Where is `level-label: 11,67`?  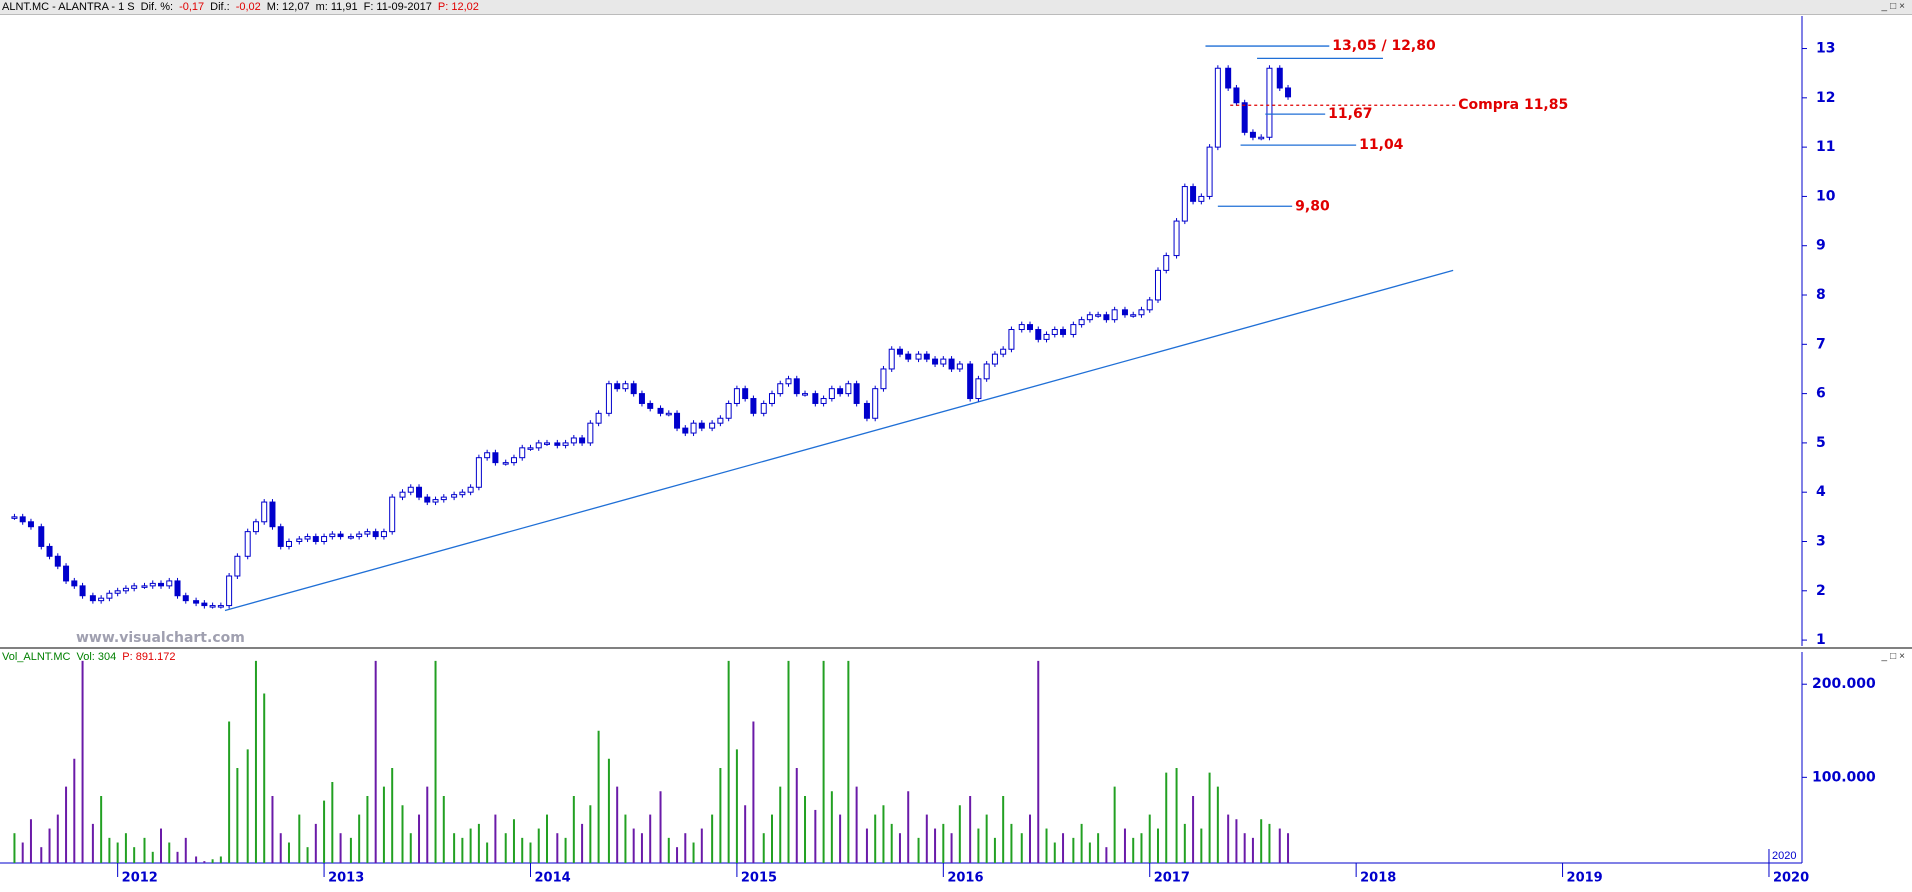
level-label: 11,67 is located at coordinates (1350, 114).